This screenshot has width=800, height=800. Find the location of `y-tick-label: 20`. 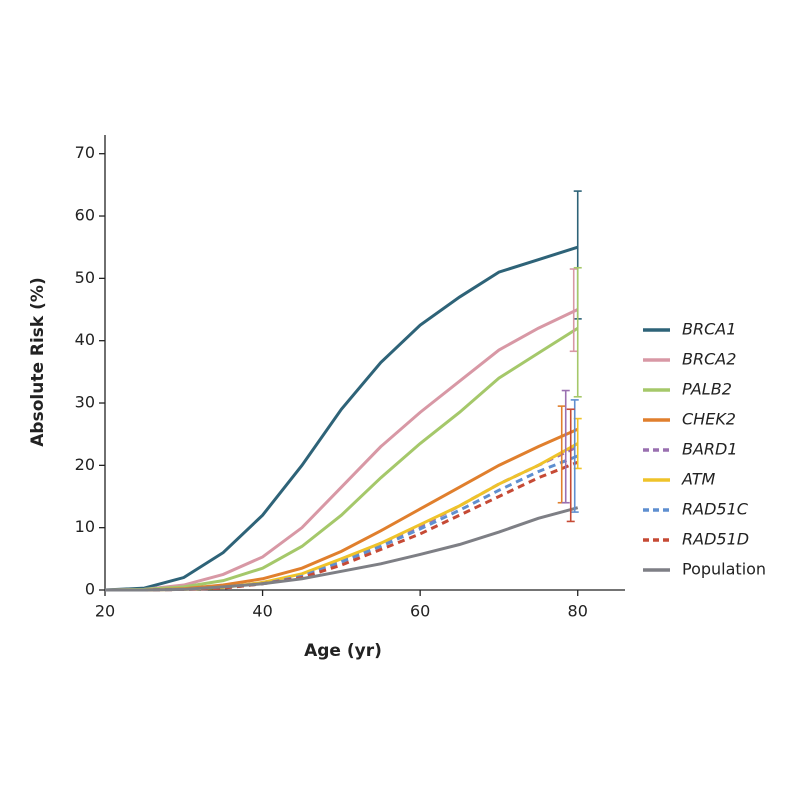

y-tick-label: 20 is located at coordinates (85, 464).